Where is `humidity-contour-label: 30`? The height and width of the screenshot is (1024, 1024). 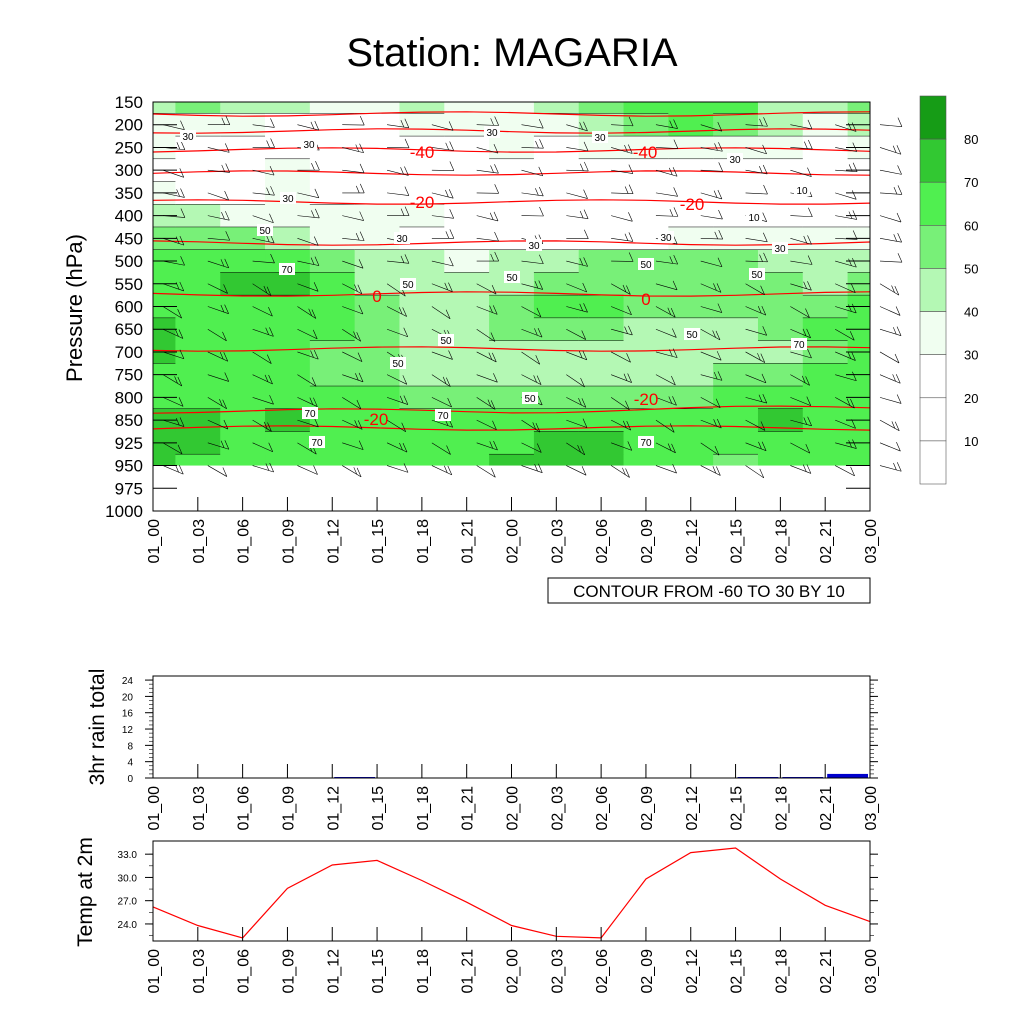
humidity-contour-label: 30 is located at coordinates (288, 198).